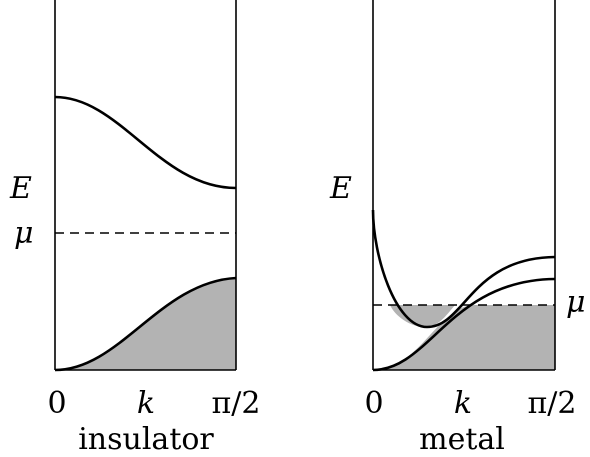 The height and width of the screenshot is (457, 590). I want to click on metal-mu-label: μ, so click(576, 302).